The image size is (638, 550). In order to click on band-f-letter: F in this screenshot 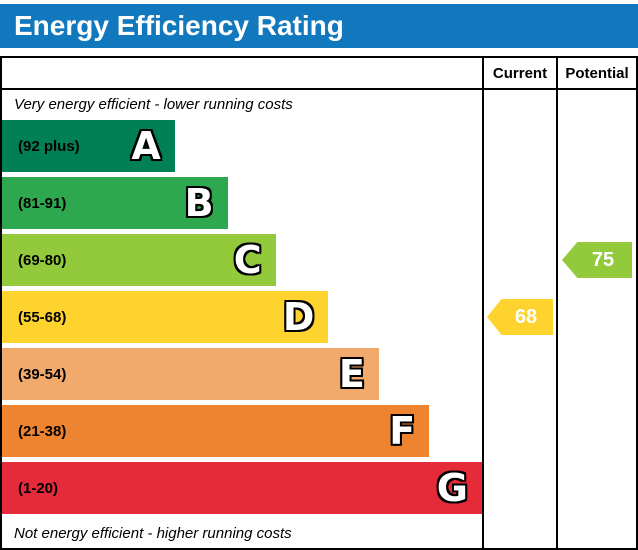, I will do `click(402, 431)`.